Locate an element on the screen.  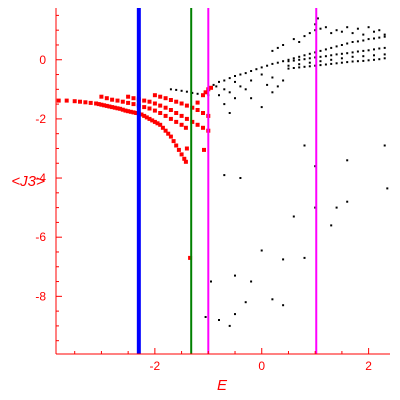
x-tick-label: 2 is located at coordinates (368, 366).